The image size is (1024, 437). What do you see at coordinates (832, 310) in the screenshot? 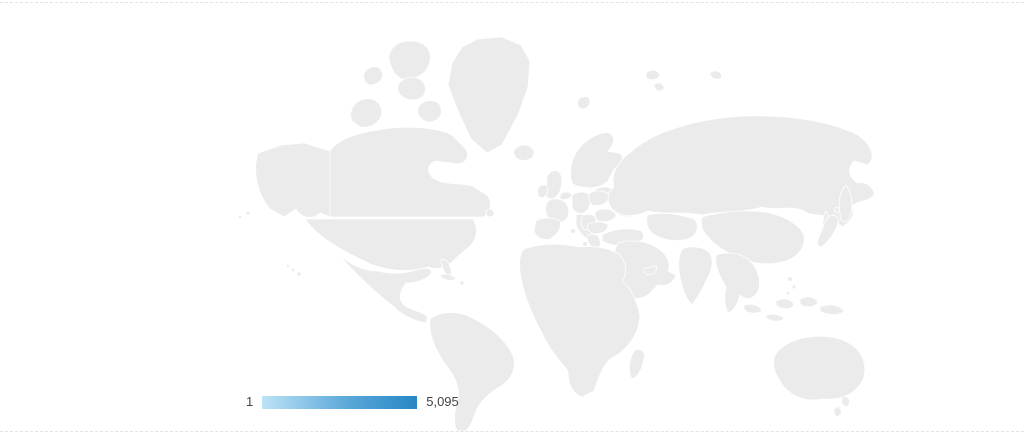
I see `region-new-guinea` at bounding box center [832, 310].